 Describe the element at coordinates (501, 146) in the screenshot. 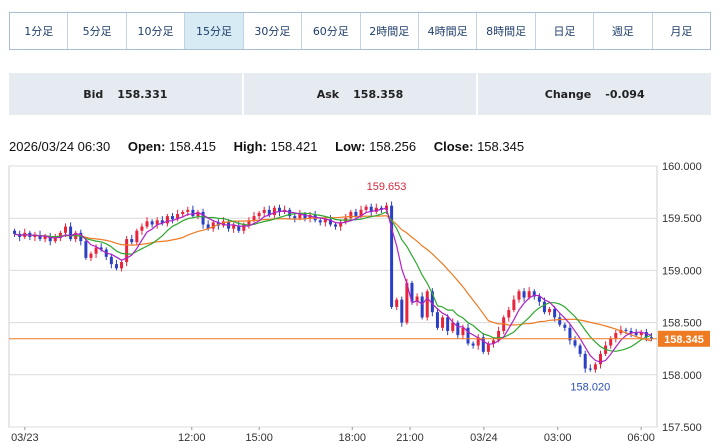

I see `close-value: 158.345` at that location.